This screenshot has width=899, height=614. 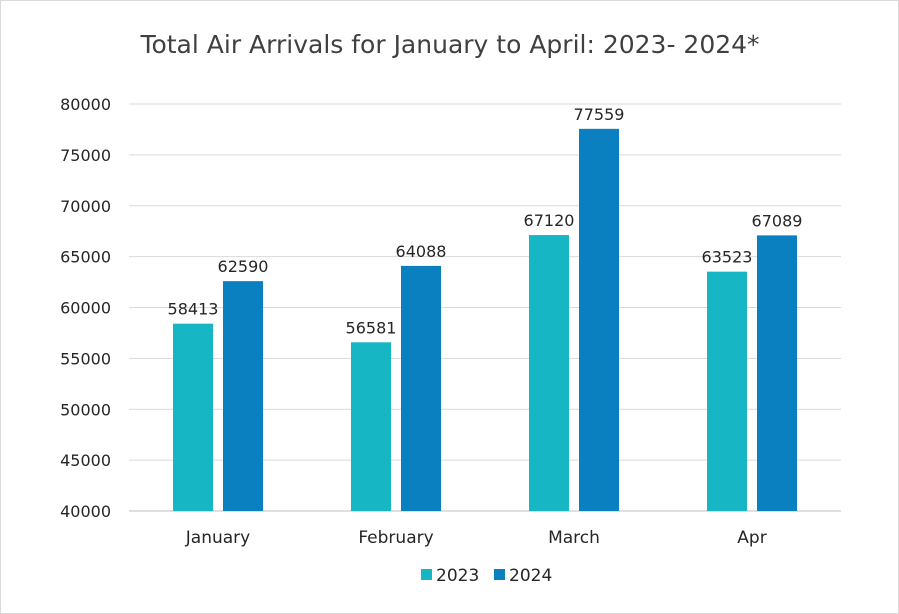 What do you see at coordinates (85, 511) in the screenshot?
I see `y-tick-label: 40000` at bounding box center [85, 511].